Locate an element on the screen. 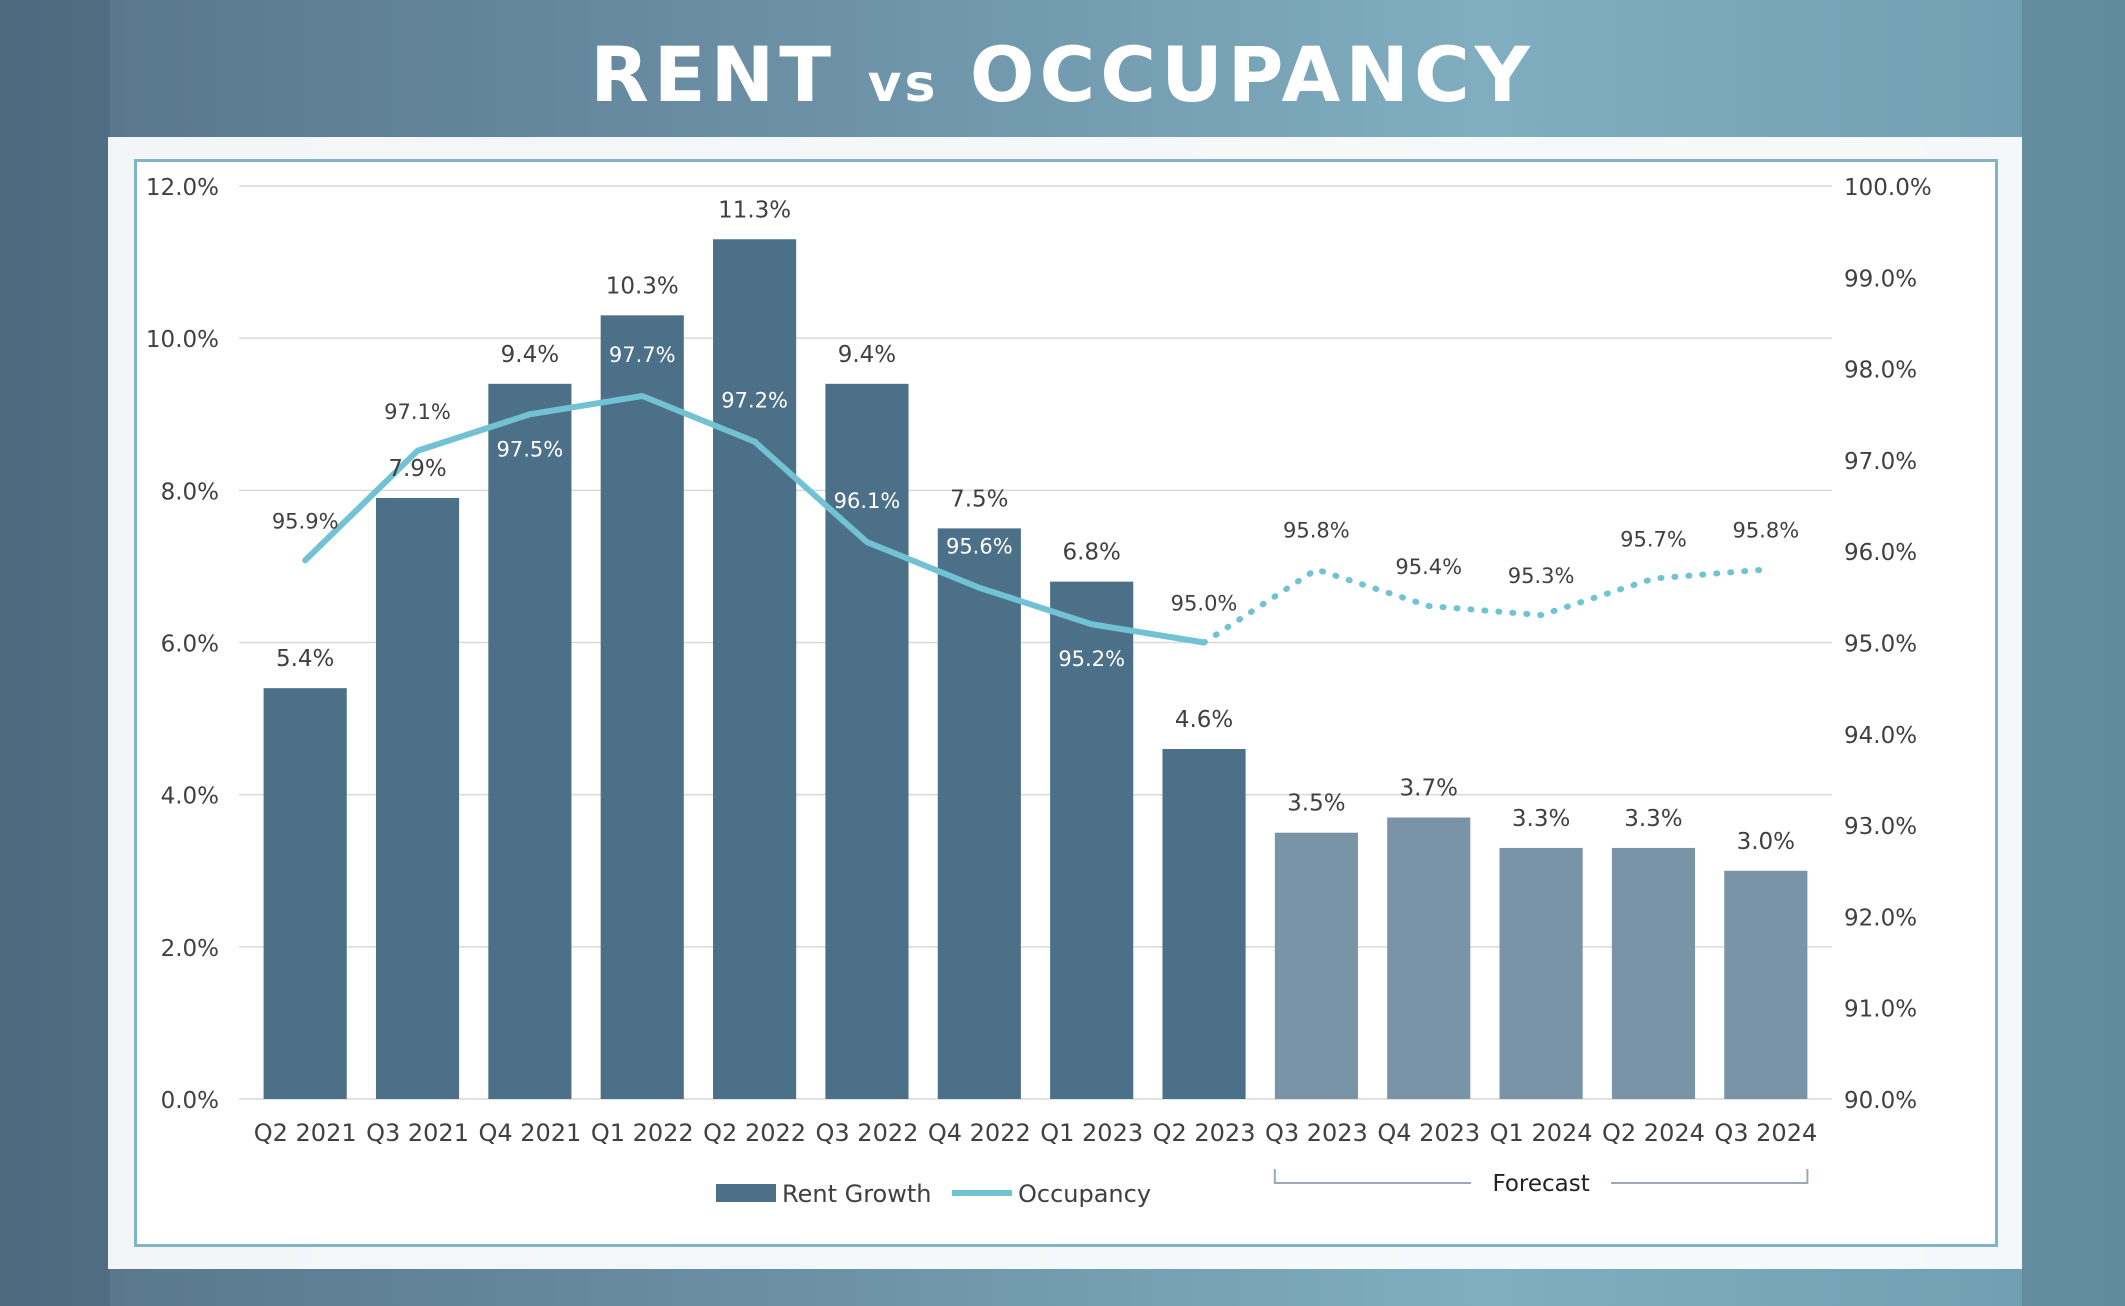 Image resolution: width=2125 pixels, height=1306 pixels. x-tick-label: Q2 2023 is located at coordinates (1204, 1133).